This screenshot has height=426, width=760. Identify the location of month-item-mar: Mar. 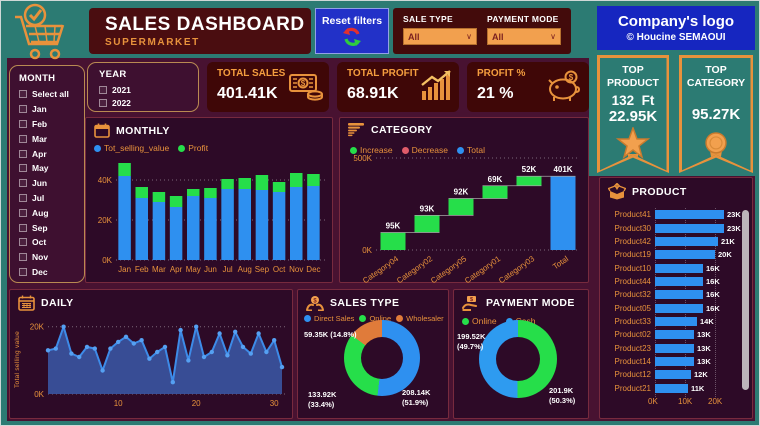
(51, 138).